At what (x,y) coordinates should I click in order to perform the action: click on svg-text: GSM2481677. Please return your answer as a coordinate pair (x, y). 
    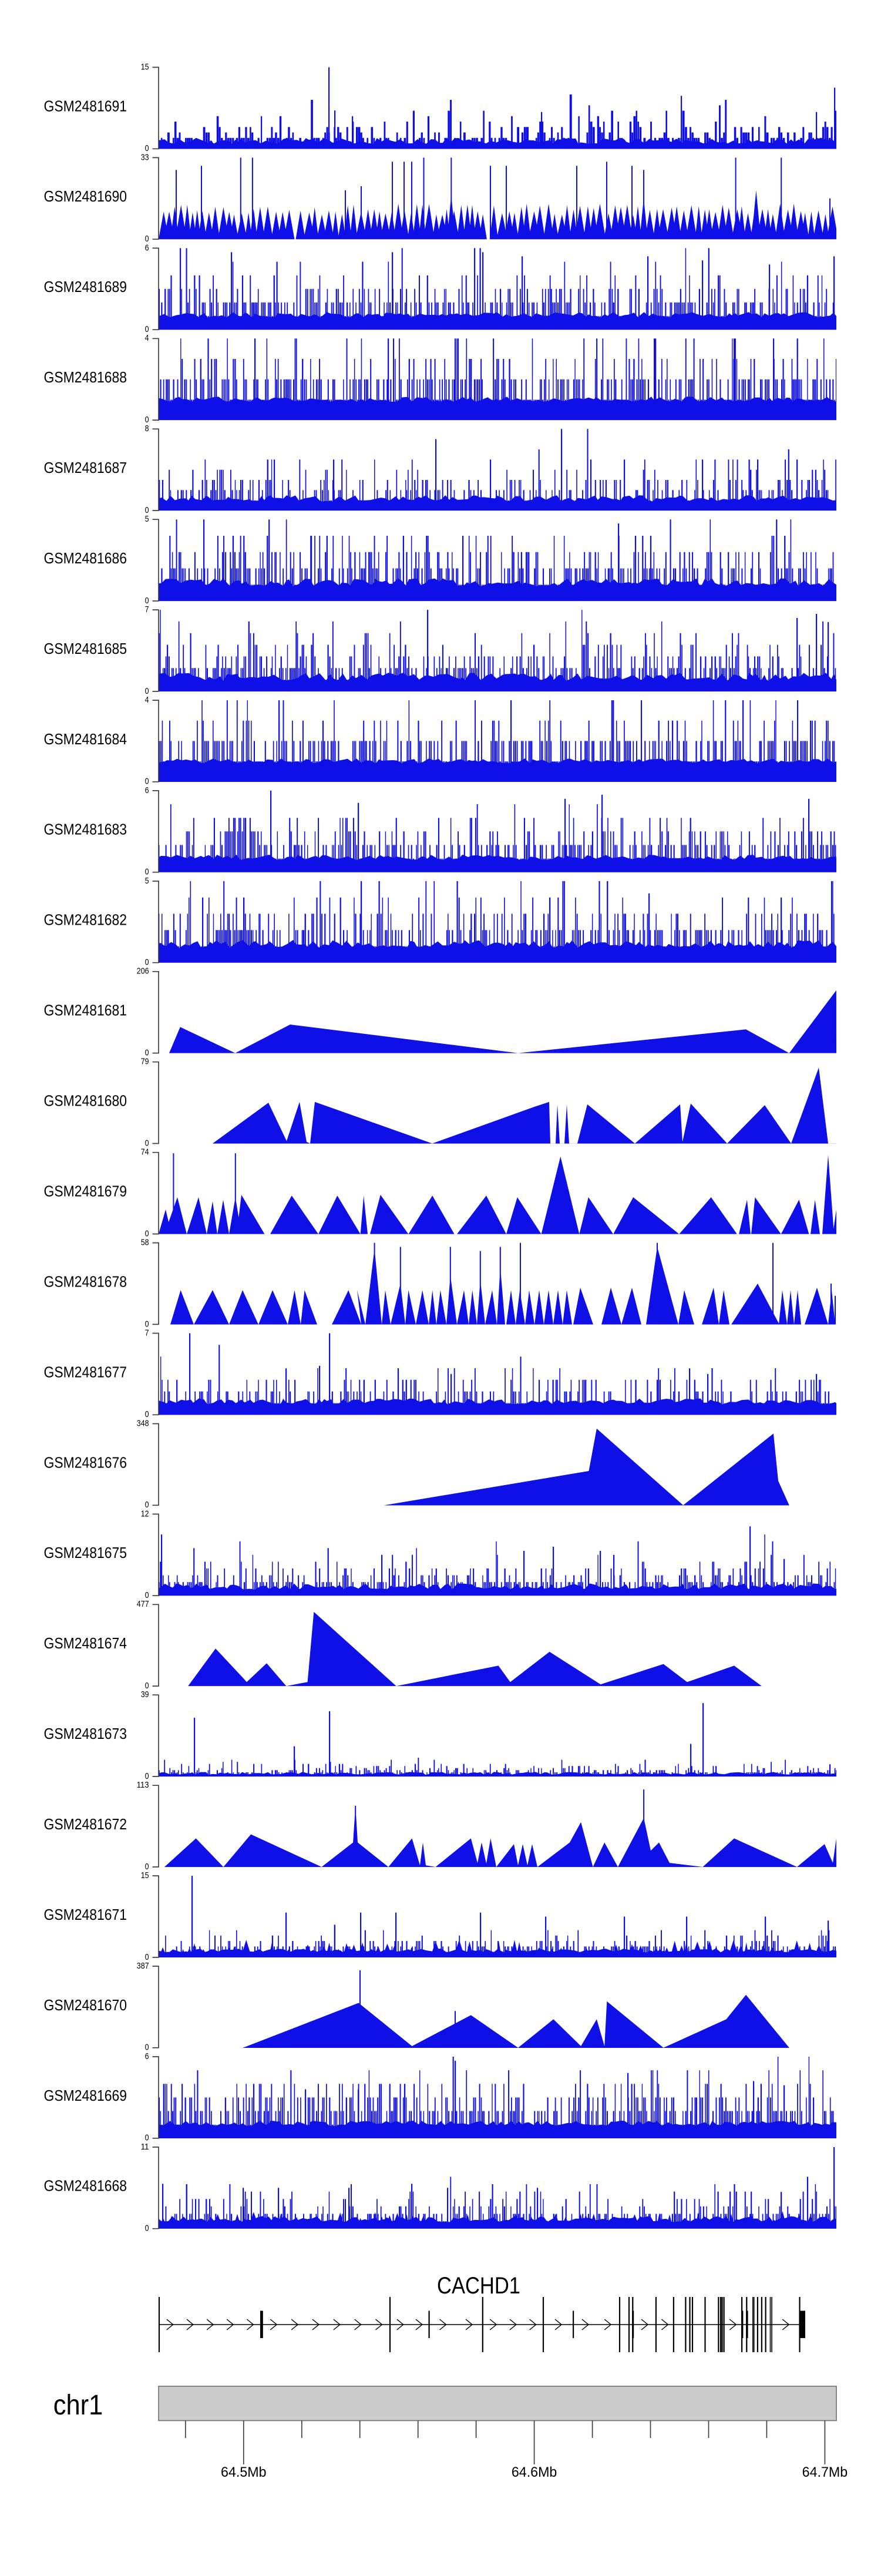
    Looking at the image, I should click on (85, 1372).